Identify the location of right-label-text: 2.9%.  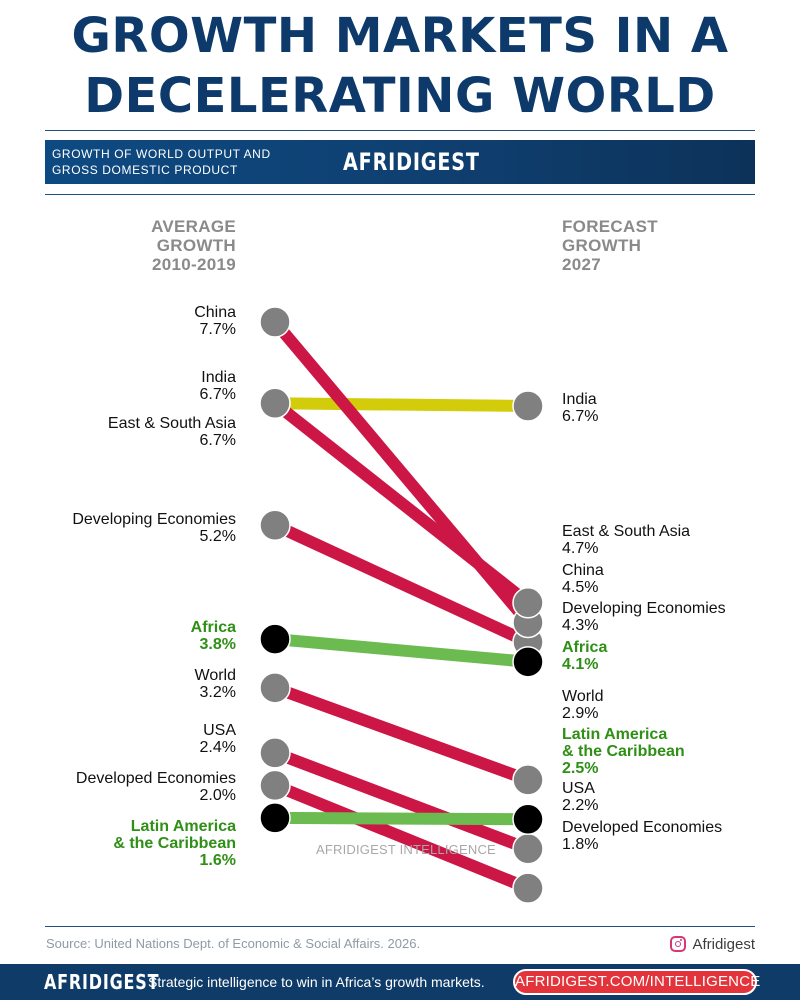
(580, 713).